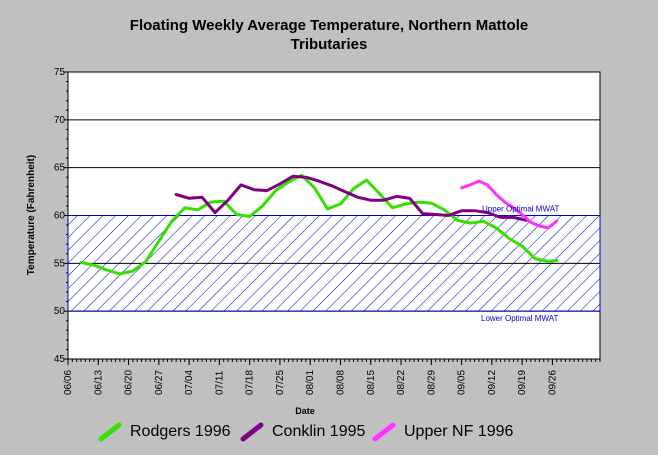 This screenshot has width=658, height=455. Describe the element at coordinates (60, 263) in the screenshot. I see `y-tick-label-55: 55` at that location.